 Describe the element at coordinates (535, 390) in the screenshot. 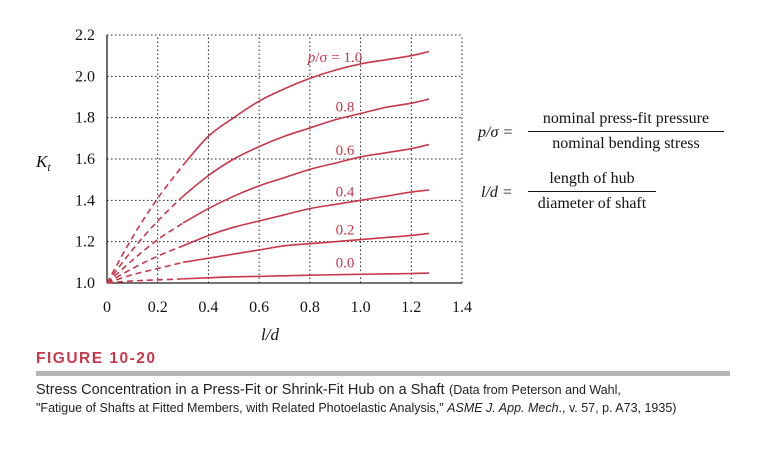

I see `caption-source-1: (Data from Peterson and Wahl,` at that location.